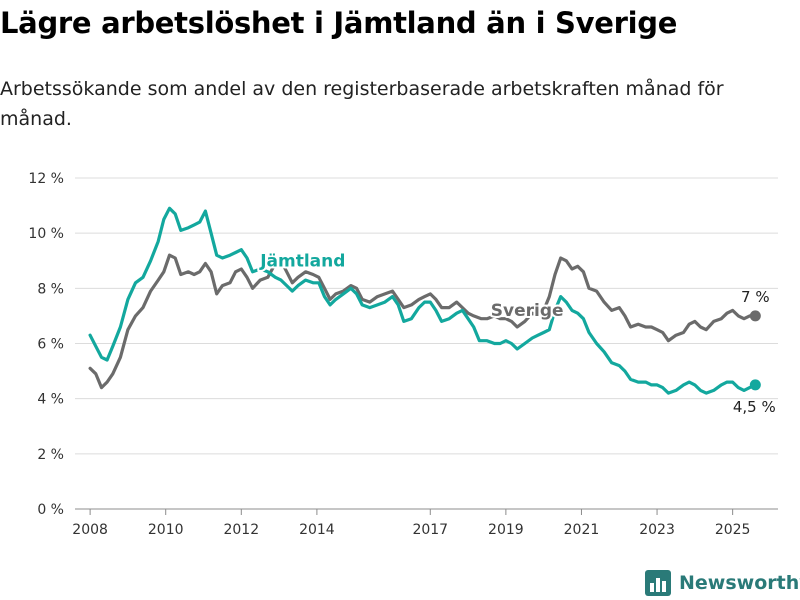 Image resolution: width=800 pixels, height=600 pixels. I want to click on end-value-label-jamtland: 4,5 %, so click(754, 407).